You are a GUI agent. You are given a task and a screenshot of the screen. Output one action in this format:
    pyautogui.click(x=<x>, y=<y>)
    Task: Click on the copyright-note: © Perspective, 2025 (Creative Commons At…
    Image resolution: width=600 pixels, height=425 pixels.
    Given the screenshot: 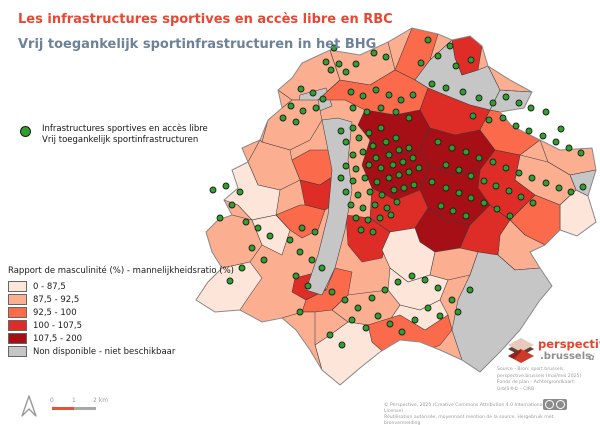 What is the action you would take?
    pyautogui.click(x=471, y=414)
    